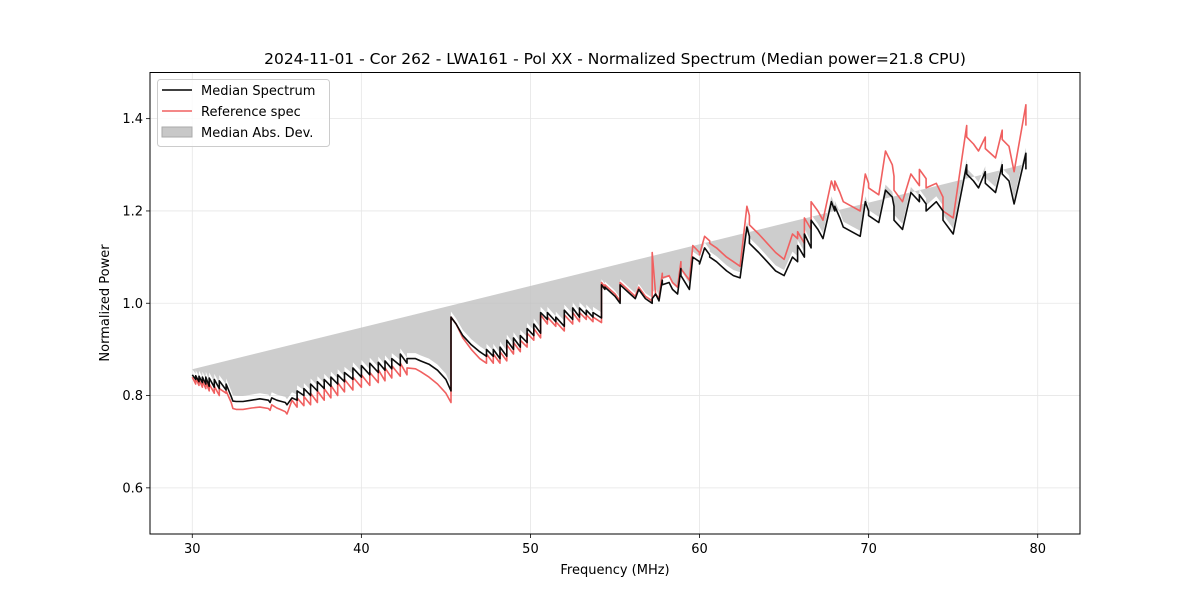  I want to click on x-tick-label: 80, so click(1037, 549).